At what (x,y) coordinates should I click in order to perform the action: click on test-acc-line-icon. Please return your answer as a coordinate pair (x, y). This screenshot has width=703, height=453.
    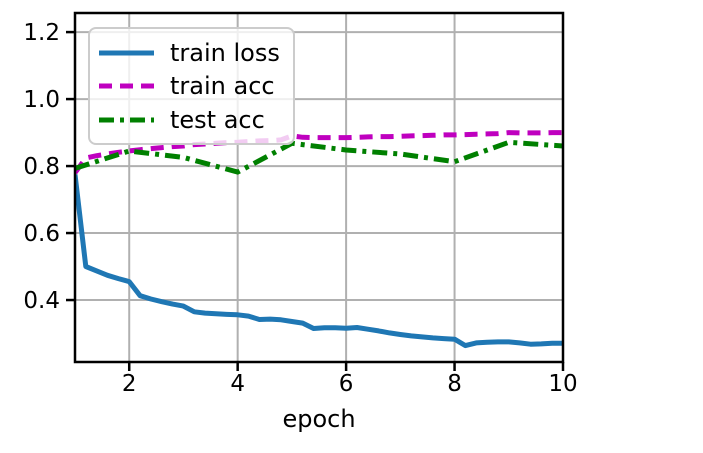
    Looking at the image, I should click on (126, 119).